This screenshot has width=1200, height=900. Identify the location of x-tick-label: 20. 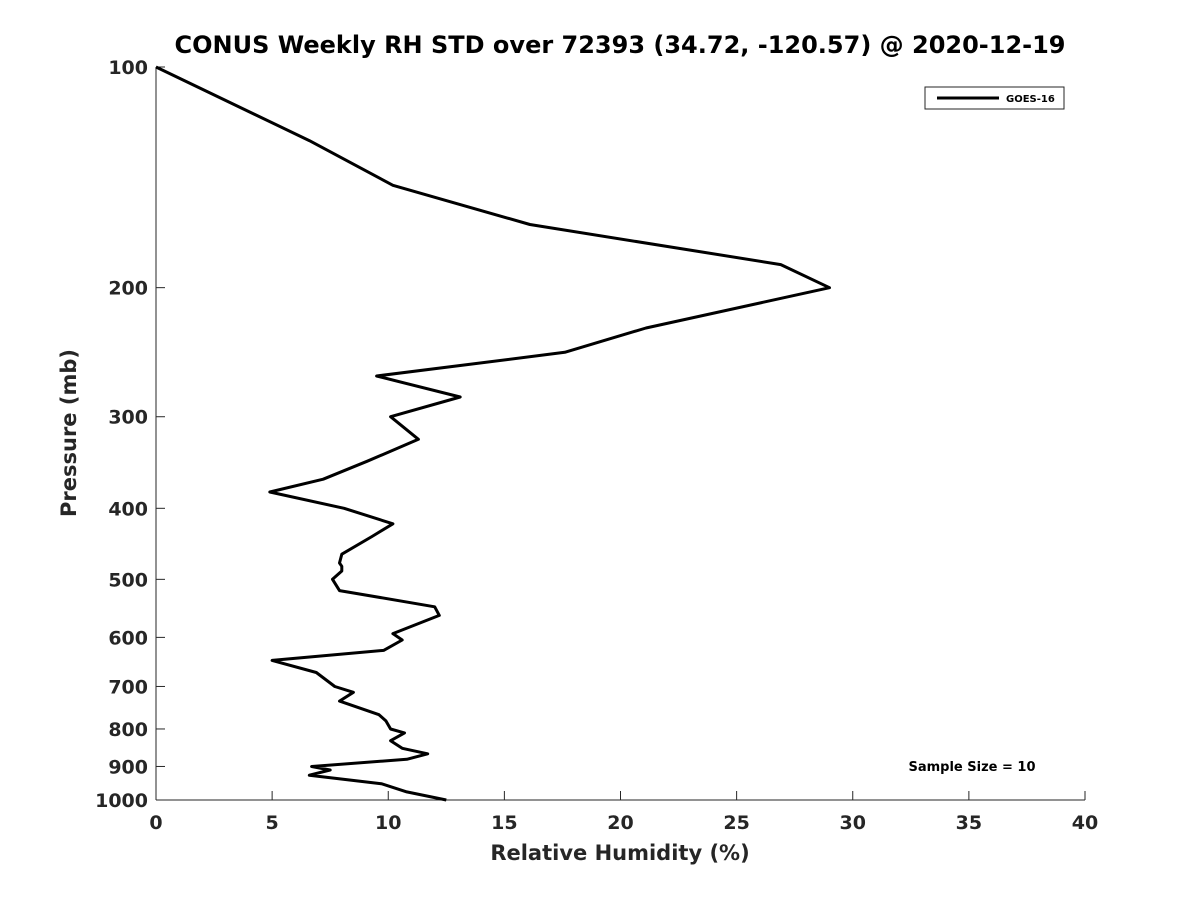
(620, 823).